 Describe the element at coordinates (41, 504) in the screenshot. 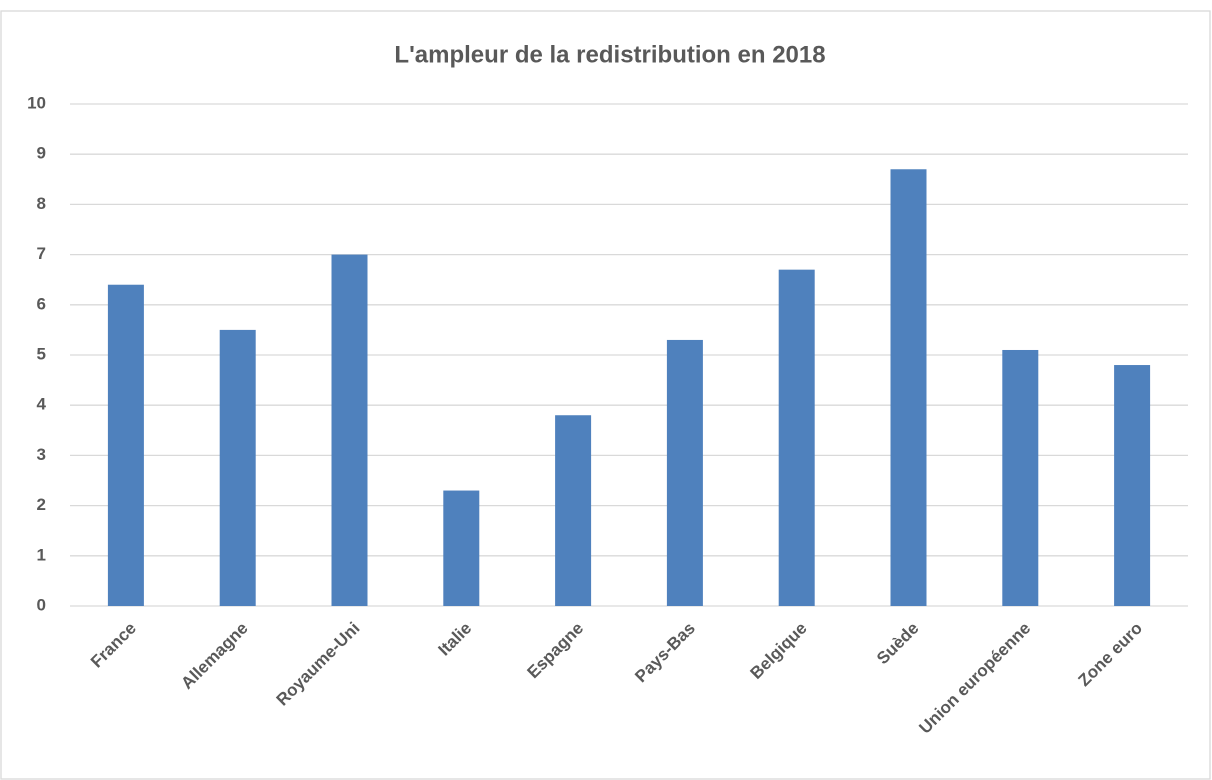

I see `y-tick-label: 2` at that location.